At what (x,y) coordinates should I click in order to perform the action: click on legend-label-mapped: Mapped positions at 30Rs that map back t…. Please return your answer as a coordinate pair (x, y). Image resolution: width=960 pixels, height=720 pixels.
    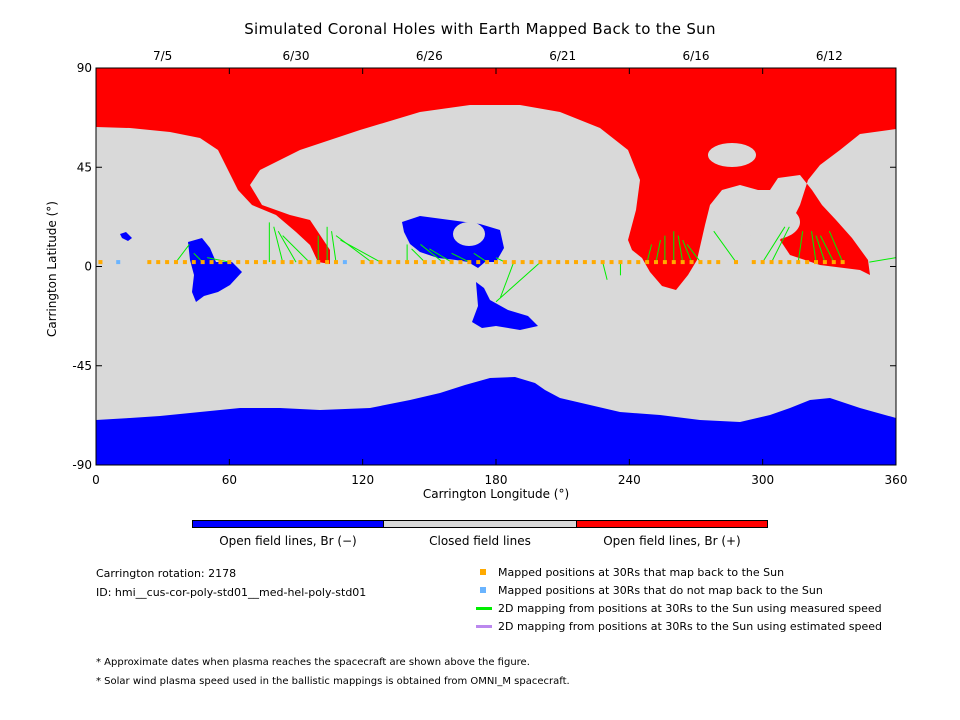
    Looking at the image, I should click on (641, 572).